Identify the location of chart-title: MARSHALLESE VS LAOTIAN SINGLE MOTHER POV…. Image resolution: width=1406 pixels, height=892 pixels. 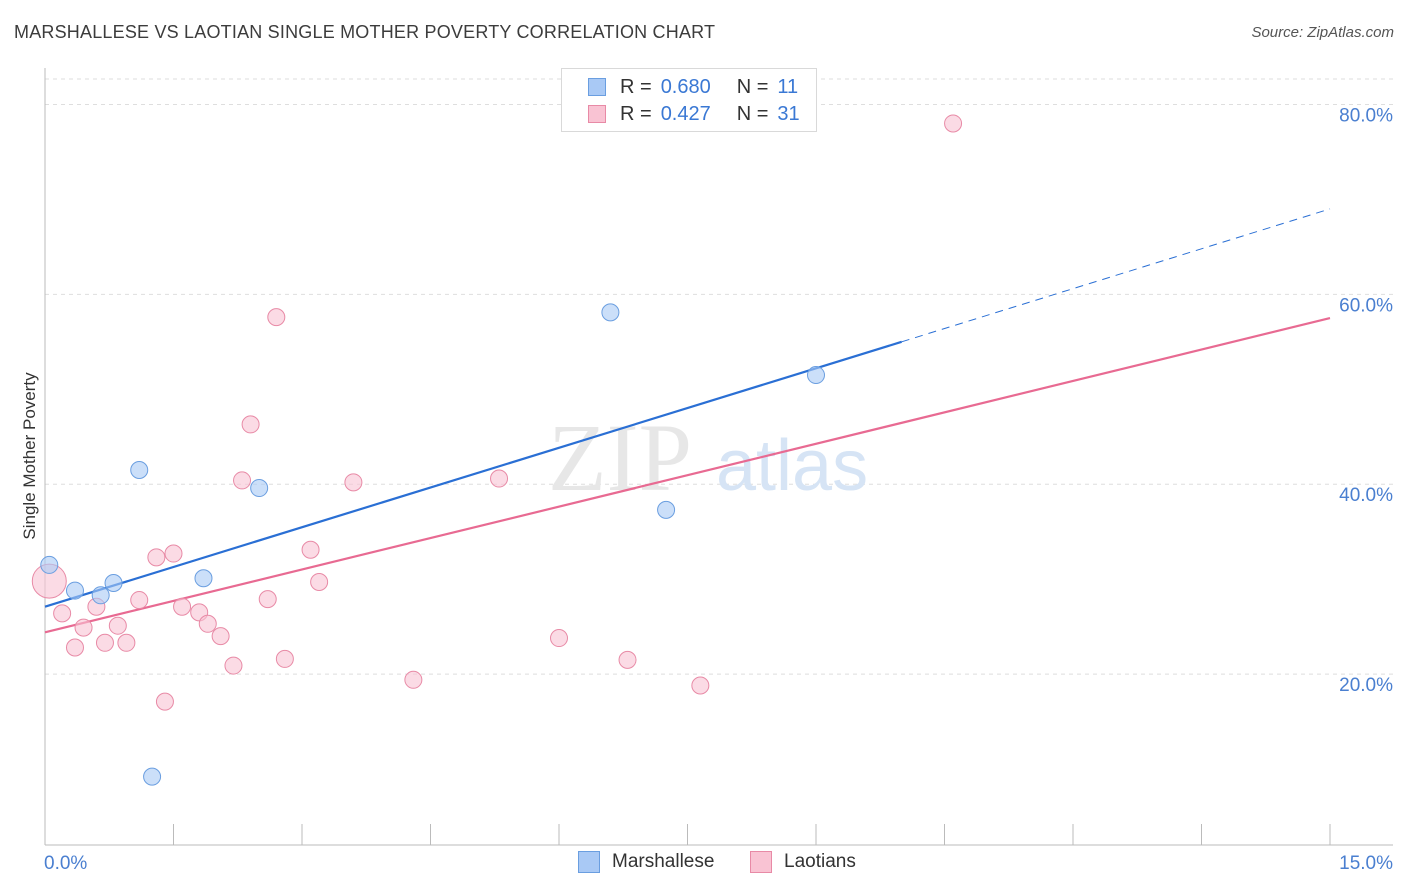
(365, 32).